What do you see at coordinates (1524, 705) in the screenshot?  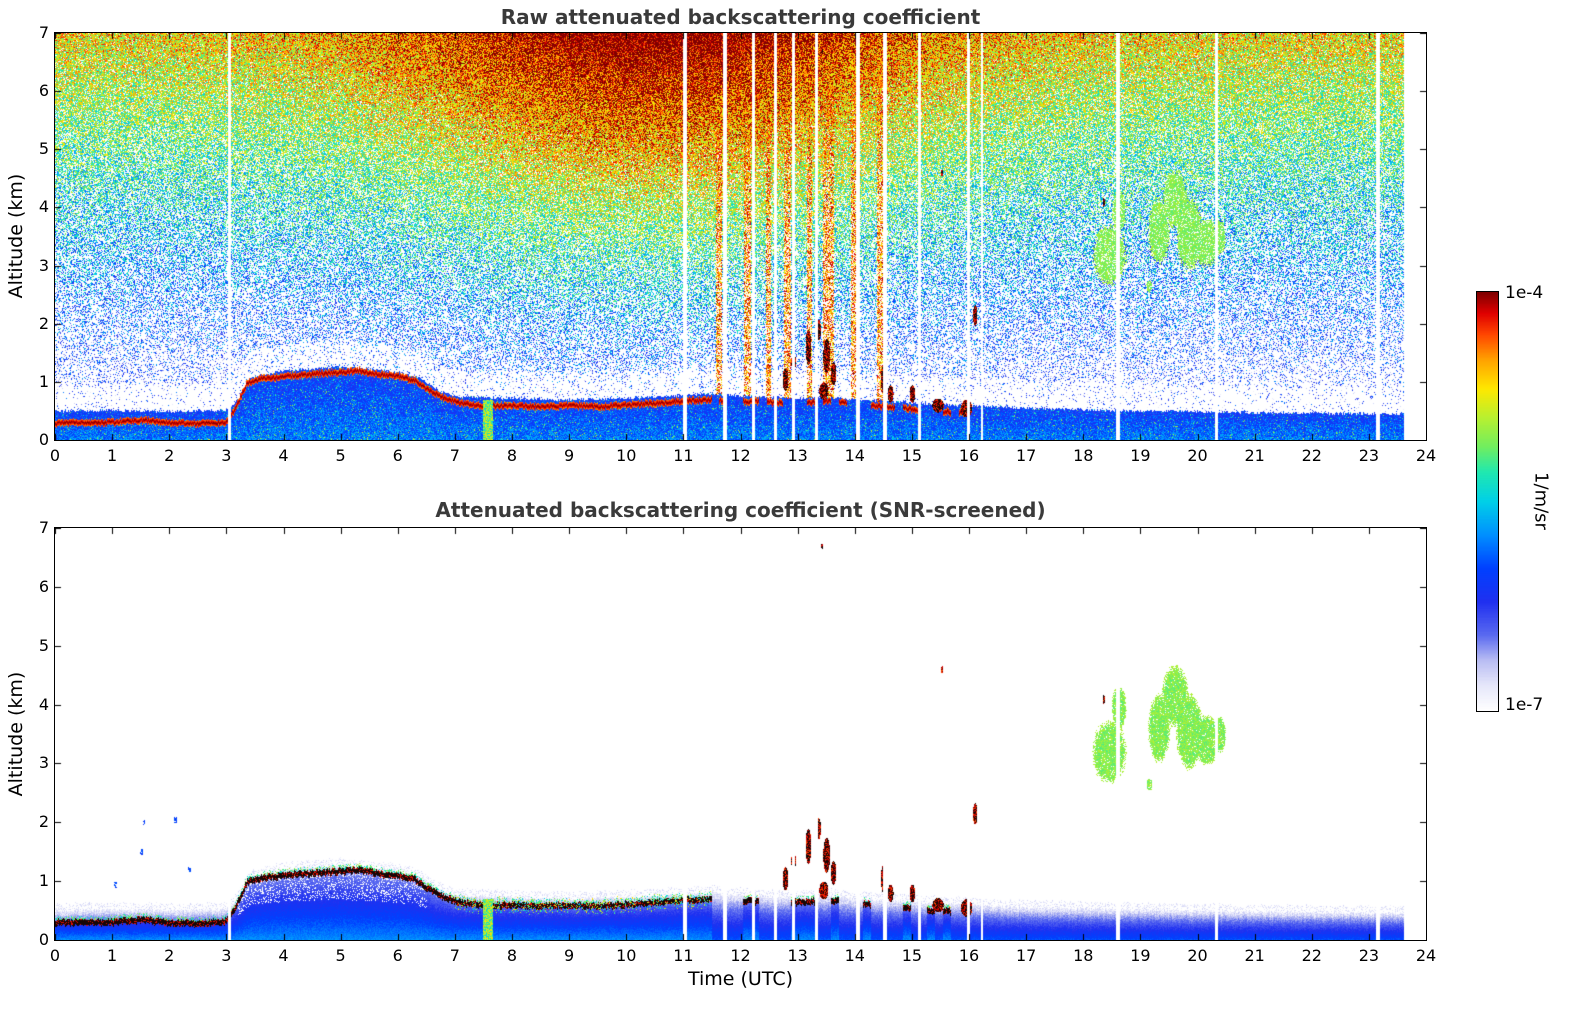 I see `colorbar-min-label: 1e-7` at bounding box center [1524, 705].